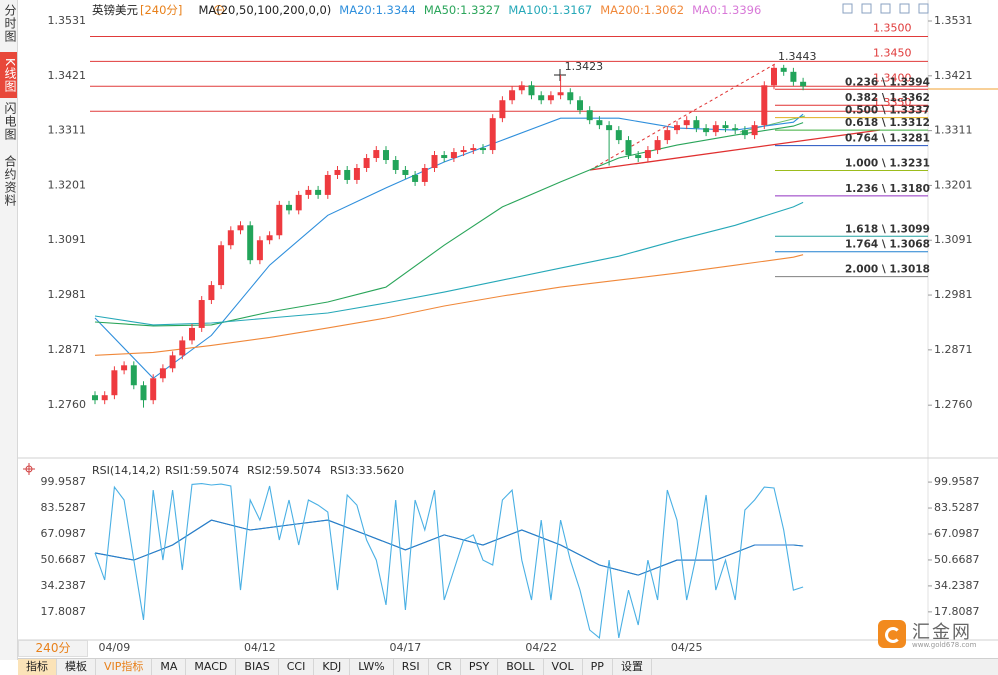 Image resolution: width=998 pixels, height=675 pixels. I want to click on fib-label: 1.618 \ 1.3099, so click(887, 229).